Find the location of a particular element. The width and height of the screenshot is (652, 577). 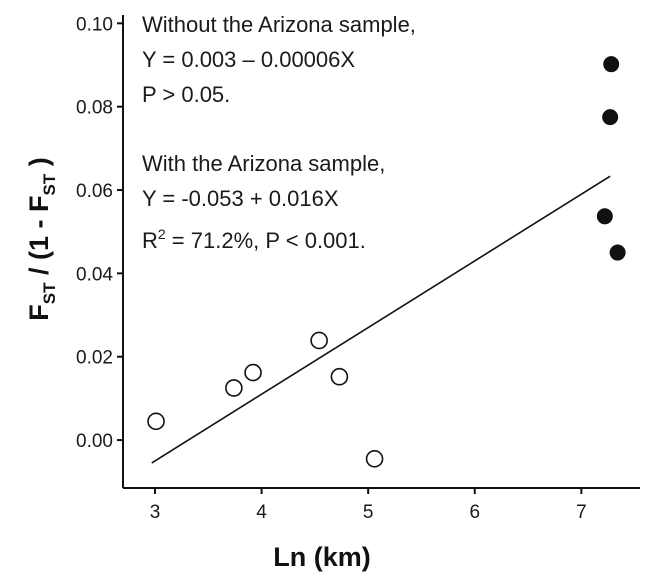

x-tick-label: 3 is located at coordinates (155, 512).